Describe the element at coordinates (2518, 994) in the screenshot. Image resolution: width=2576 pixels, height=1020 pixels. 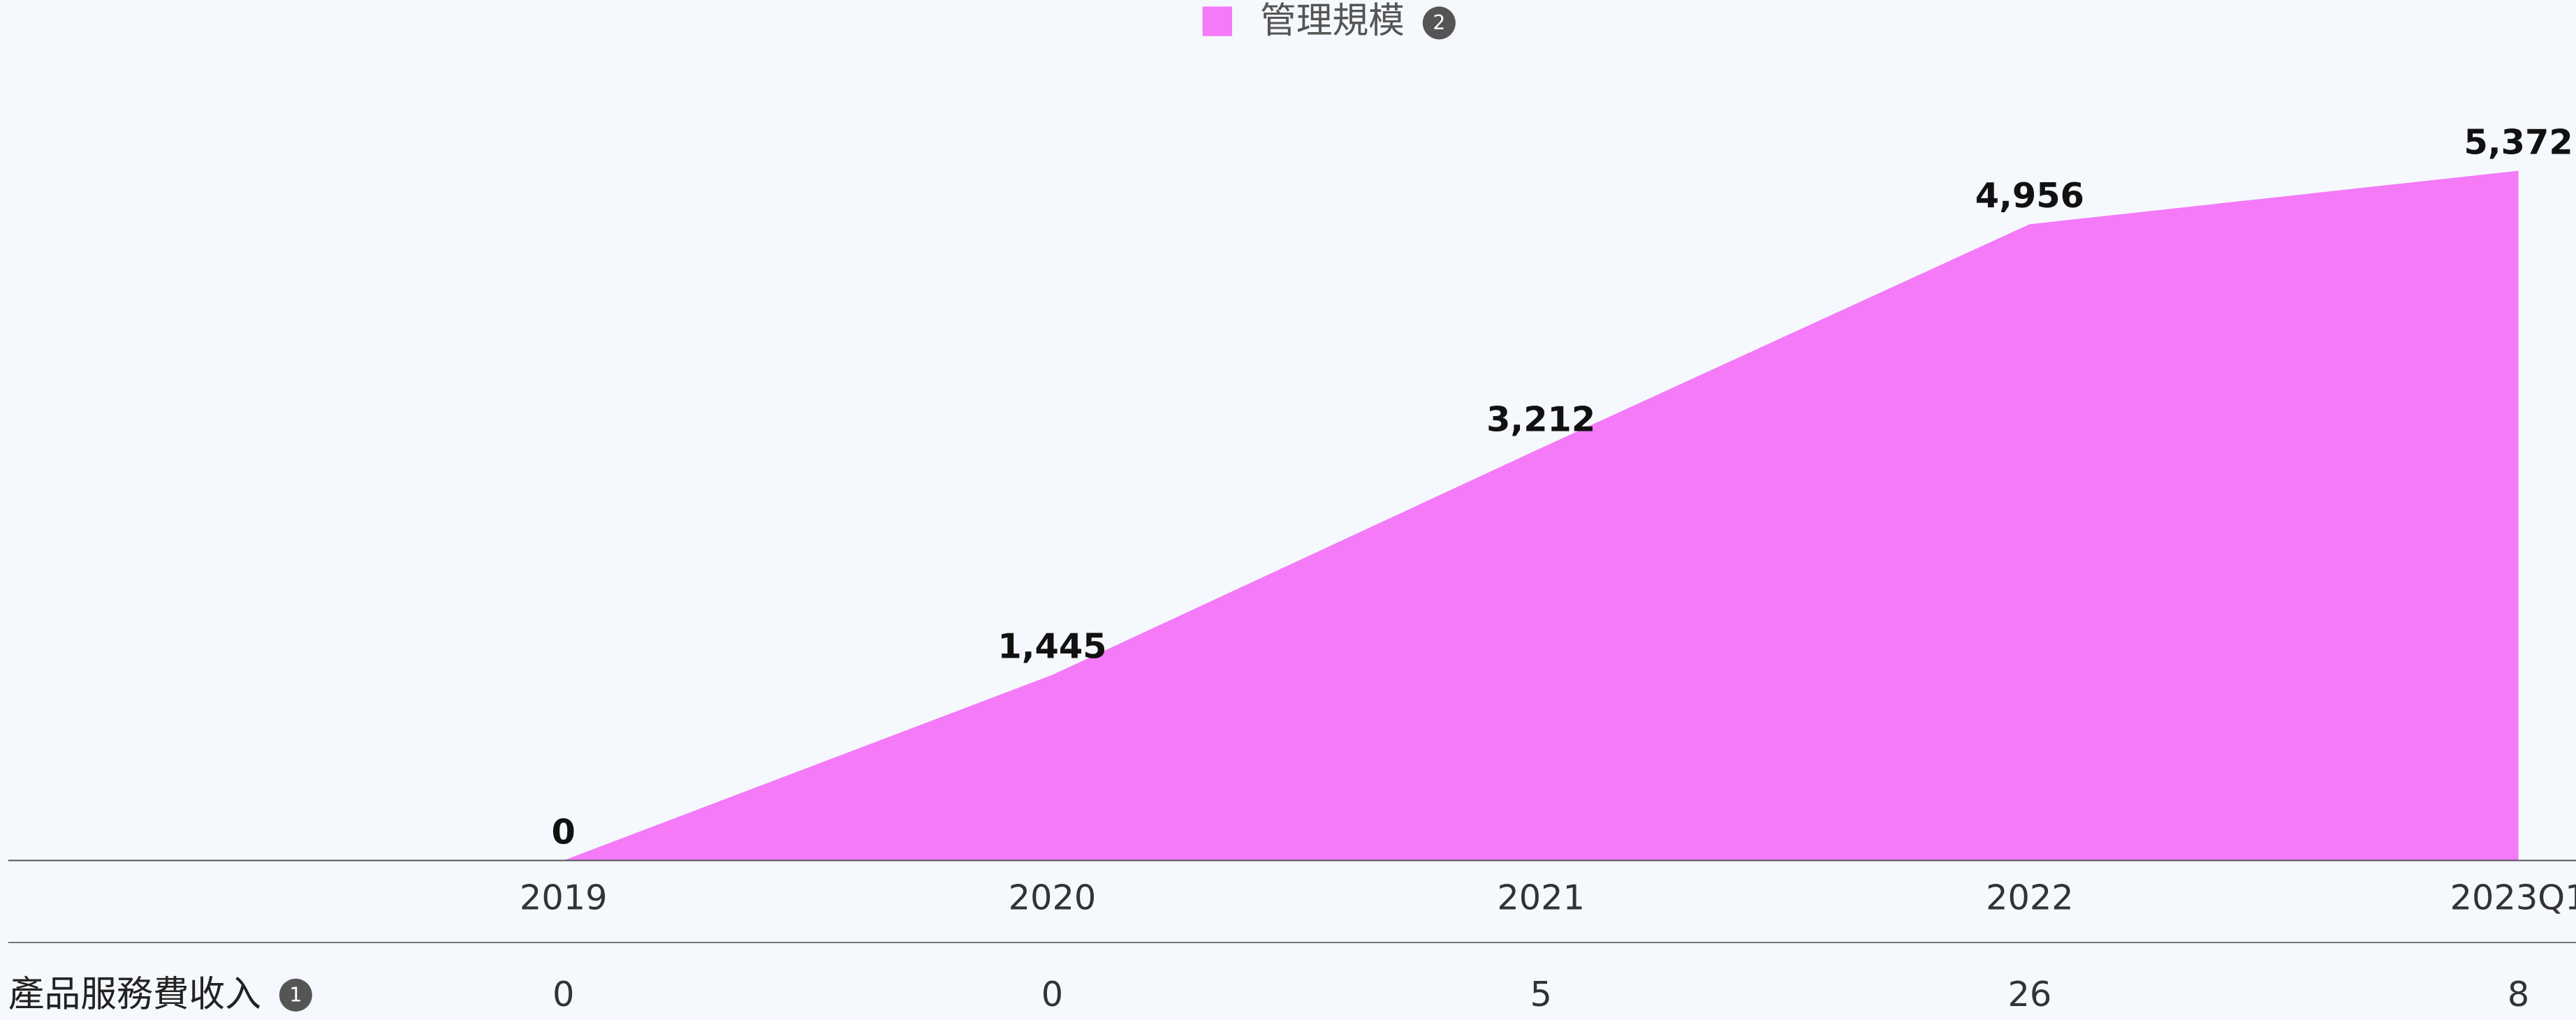
I see `table-cell: 8` at that location.